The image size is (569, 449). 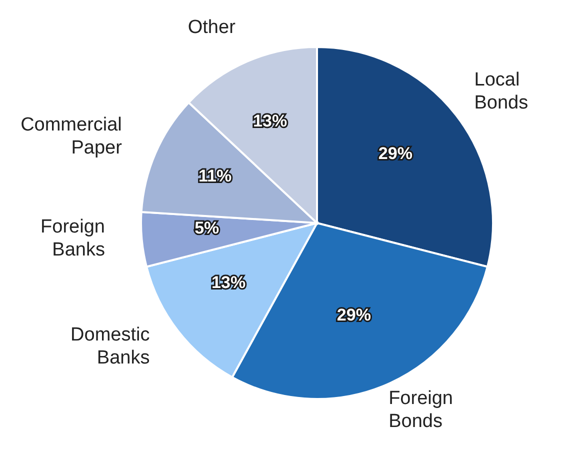 I want to click on slice-label: Foreign Bonds, so click(x=420, y=409).